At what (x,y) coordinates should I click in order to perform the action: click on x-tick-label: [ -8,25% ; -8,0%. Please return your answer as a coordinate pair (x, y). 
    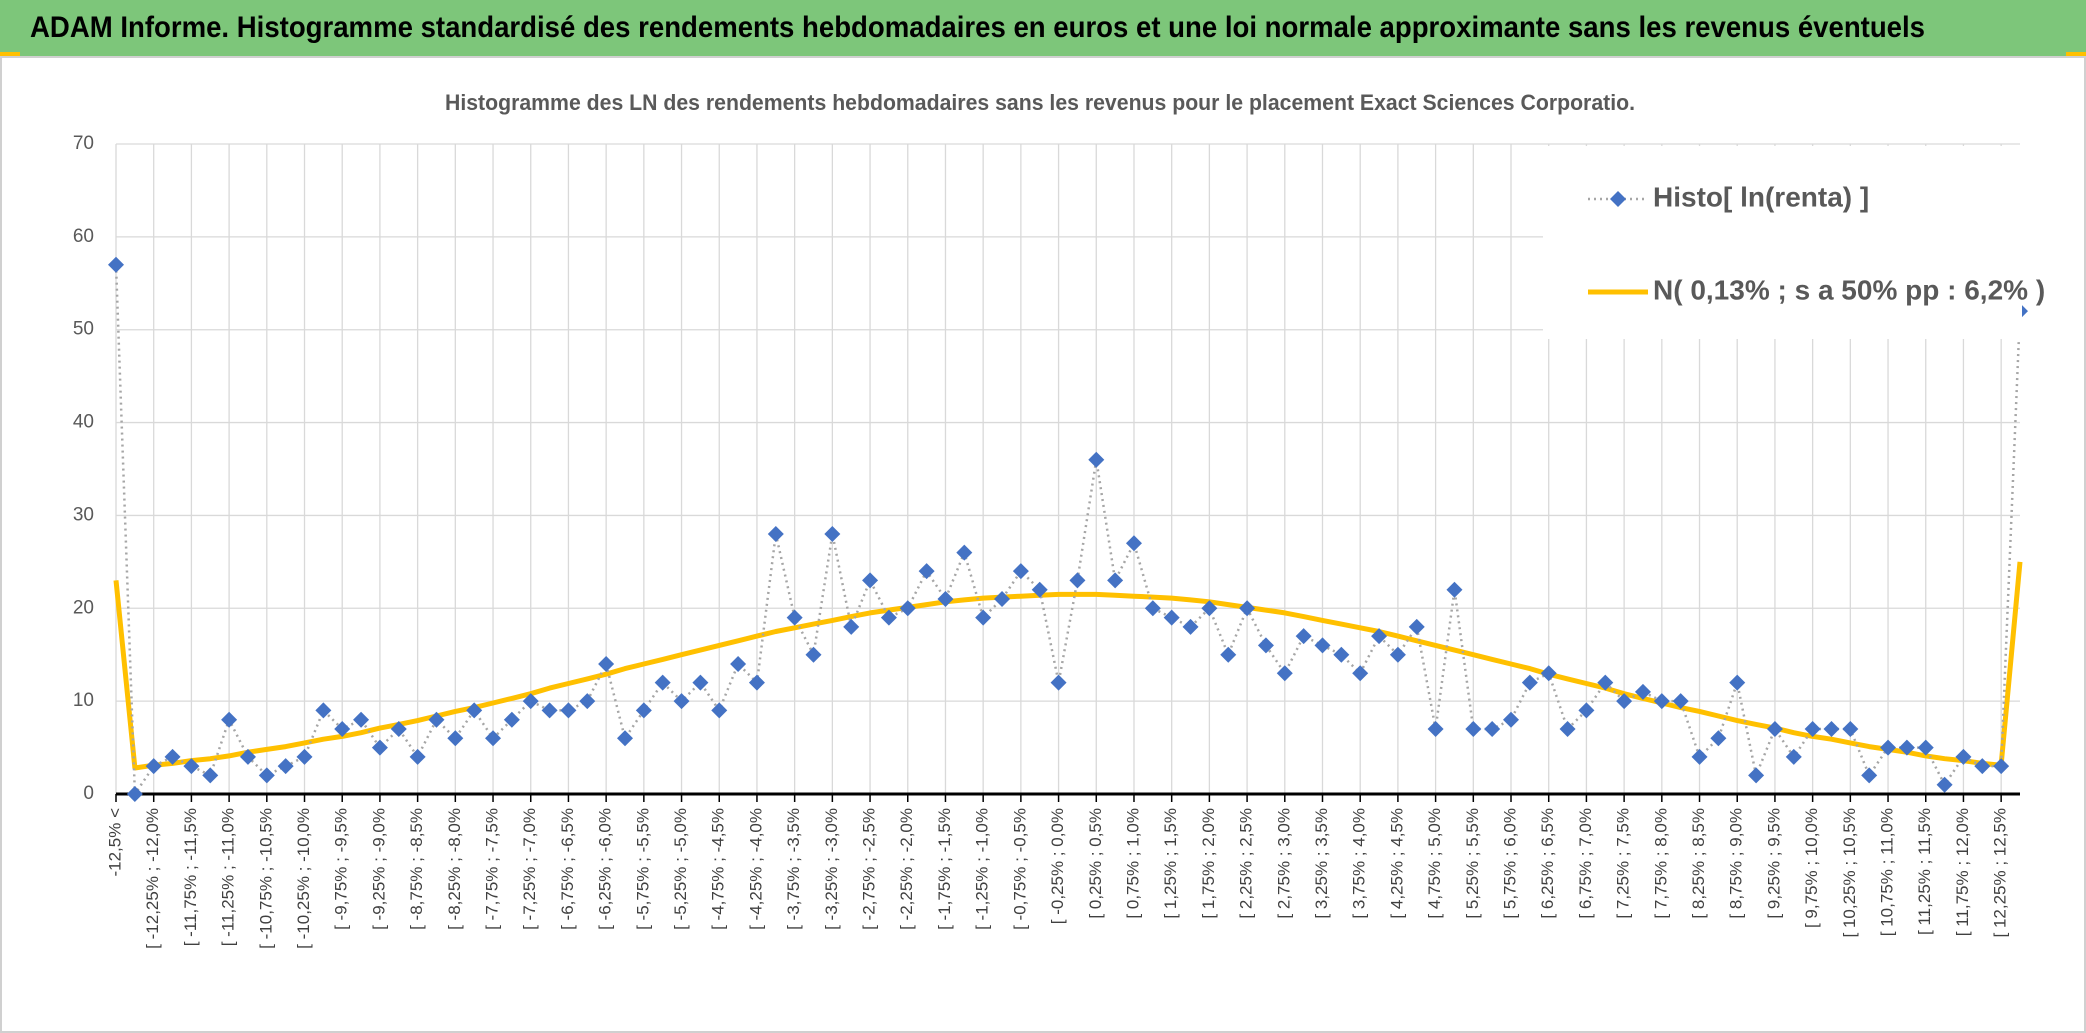
    Looking at the image, I should click on (454, 869).